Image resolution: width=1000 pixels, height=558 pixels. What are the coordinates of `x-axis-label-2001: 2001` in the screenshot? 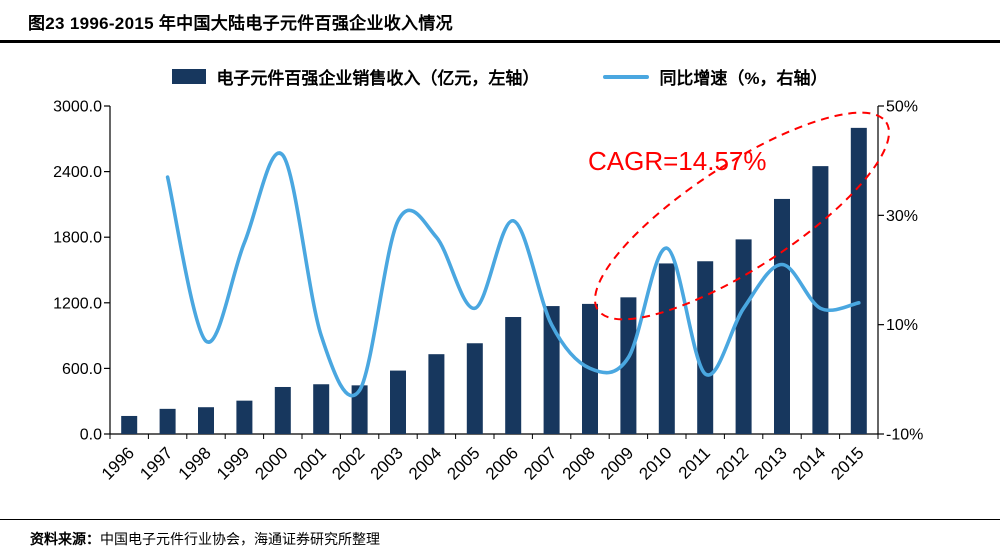 It's located at (310, 463).